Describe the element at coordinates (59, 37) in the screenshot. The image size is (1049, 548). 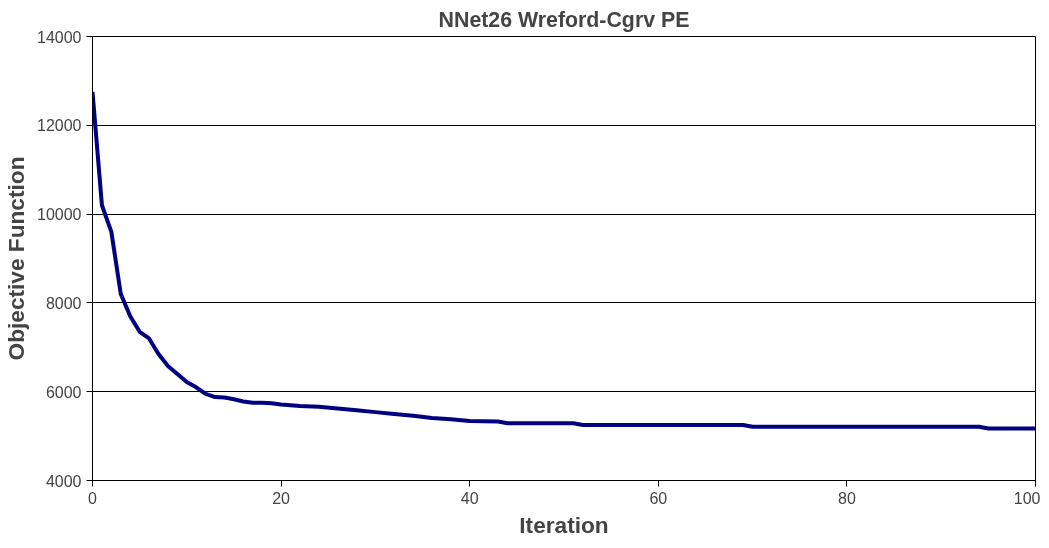
I see `y-tick-label: 14000` at that location.